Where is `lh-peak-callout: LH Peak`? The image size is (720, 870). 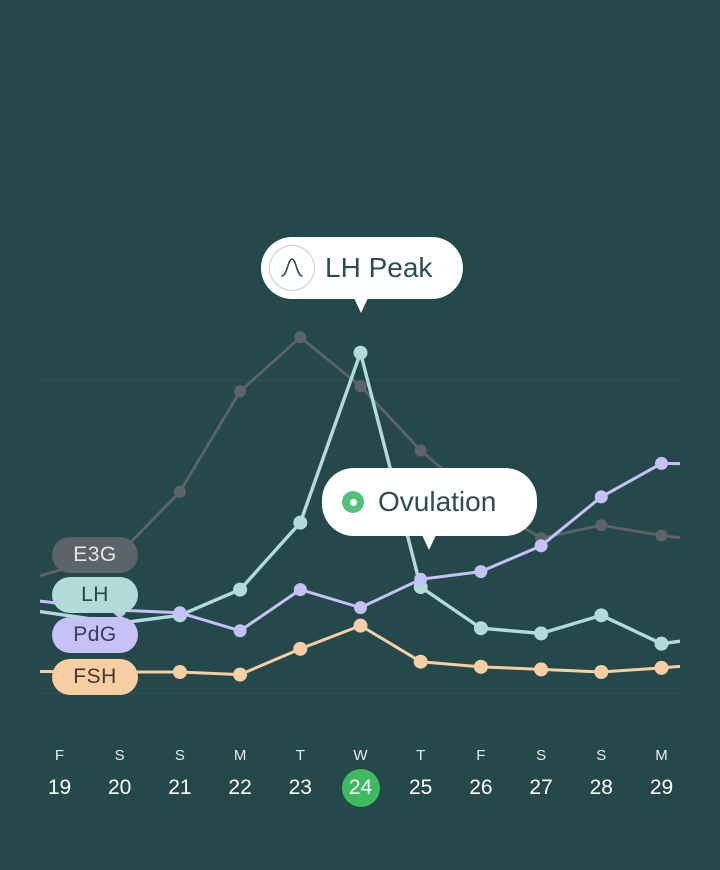
lh-peak-callout: LH Peak is located at coordinates (362, 275).